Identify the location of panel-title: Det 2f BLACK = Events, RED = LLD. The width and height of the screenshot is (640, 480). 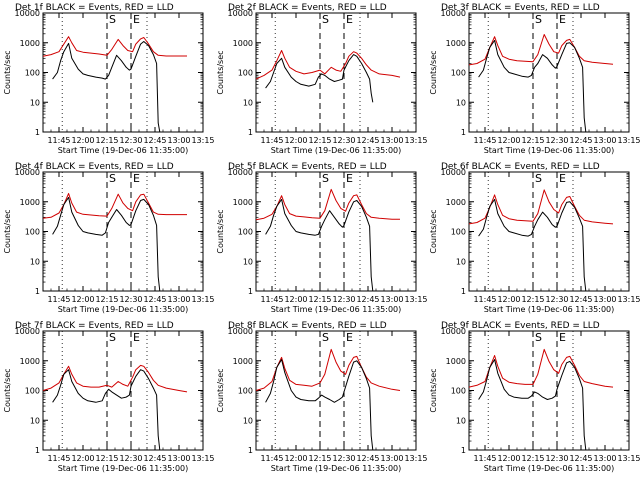
(307, 8).